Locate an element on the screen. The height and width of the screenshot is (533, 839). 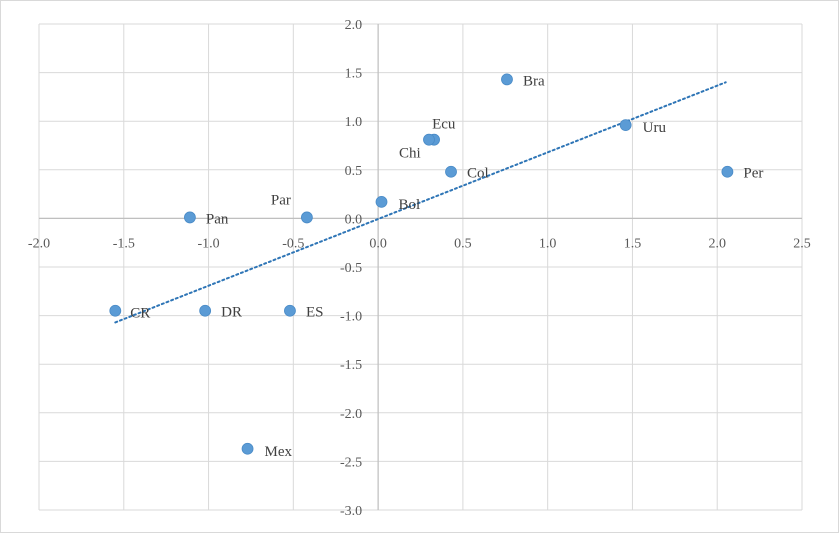
y-tick-label: -2.0 is located at coordinates (351, 414).